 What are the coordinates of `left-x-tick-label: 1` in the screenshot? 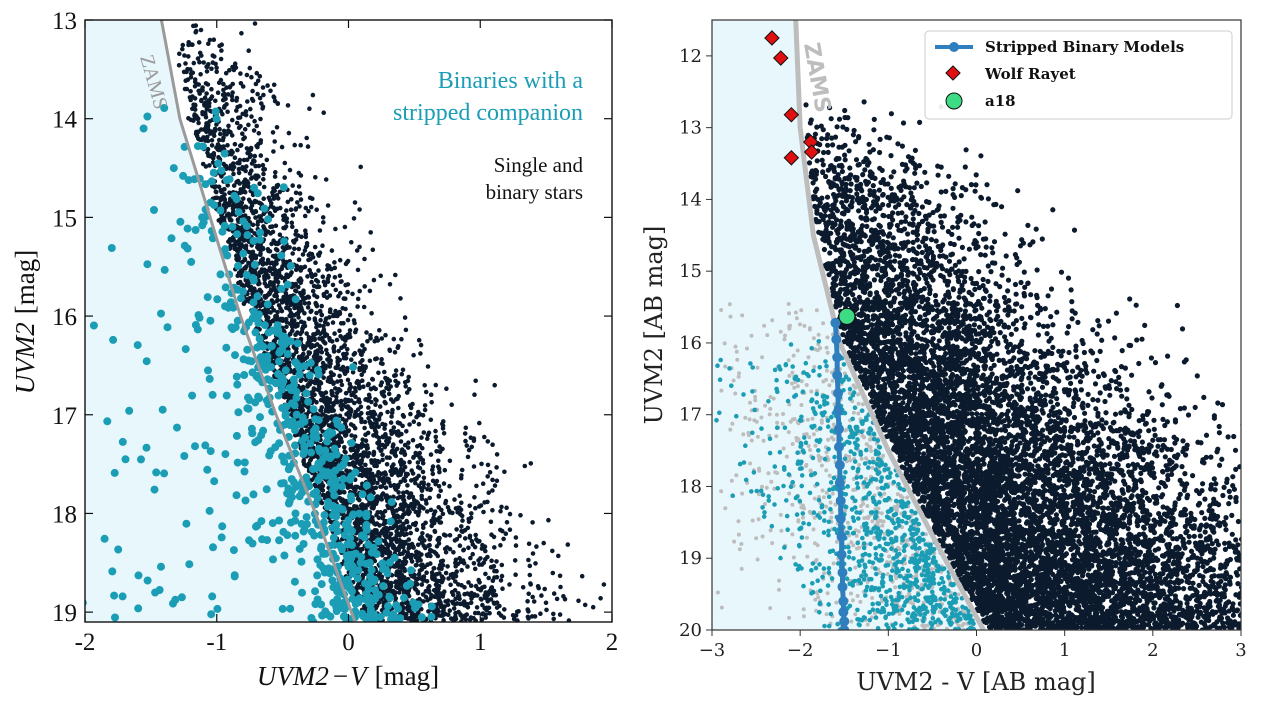 It's located at (480, 642).